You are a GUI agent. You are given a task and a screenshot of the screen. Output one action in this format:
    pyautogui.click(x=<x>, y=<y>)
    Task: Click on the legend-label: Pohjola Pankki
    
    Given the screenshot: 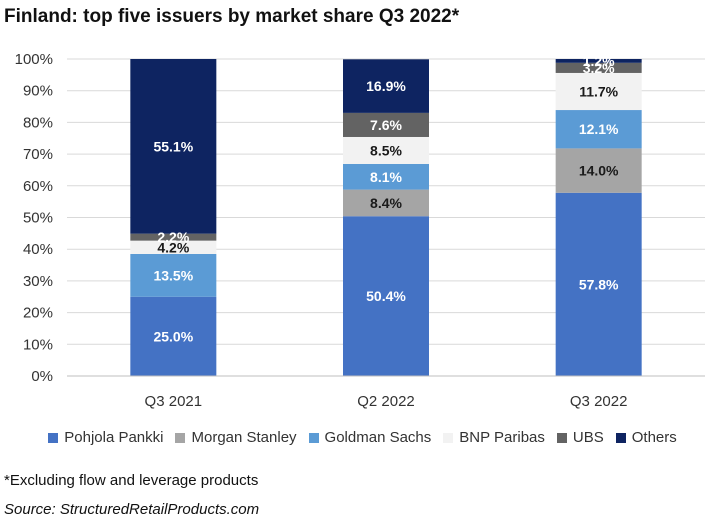 What is the action you would take?
    pyautogui.click(x=114, y=437)
    